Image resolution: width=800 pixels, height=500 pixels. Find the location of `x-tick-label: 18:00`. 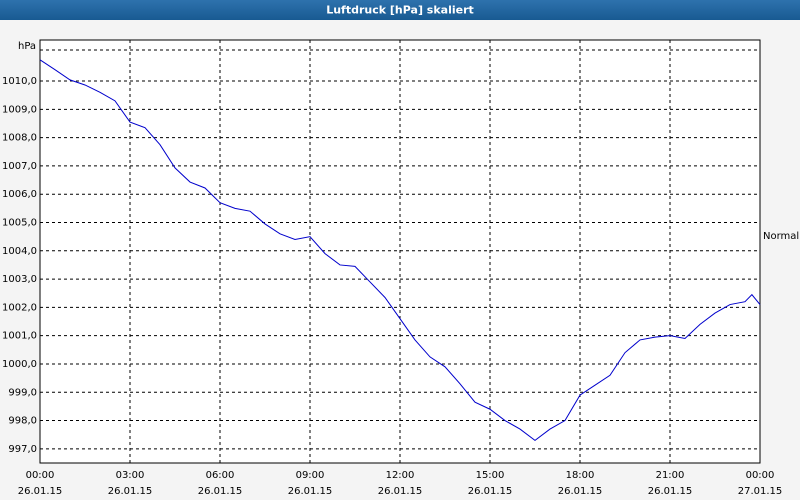

x-tick-label: 18:00 is located at coordinates (580, 475).